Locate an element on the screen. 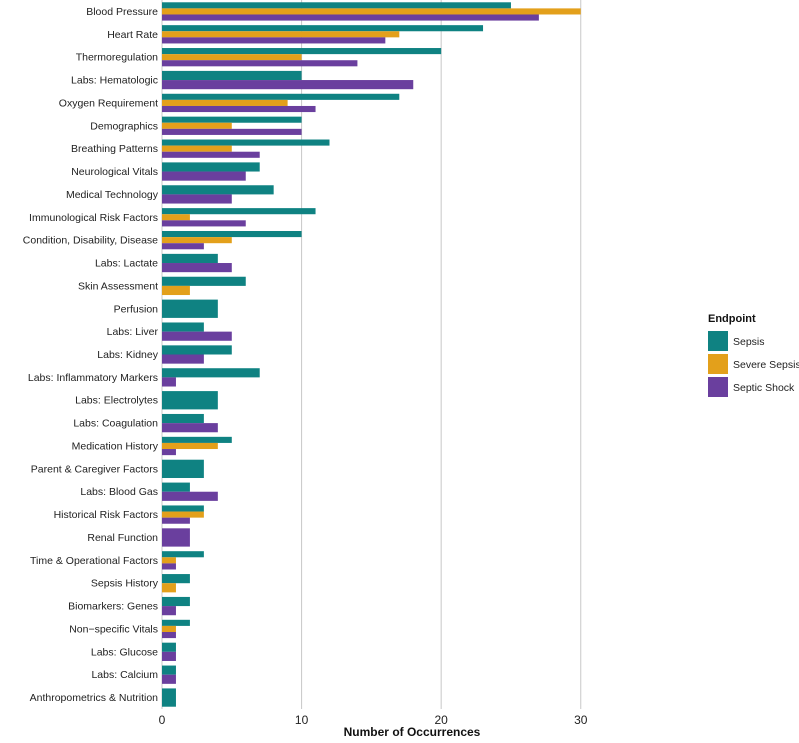 The width and height of the screenshot is (799, 743). legend-label: Septic Shock is located at coordinates (764, 388).